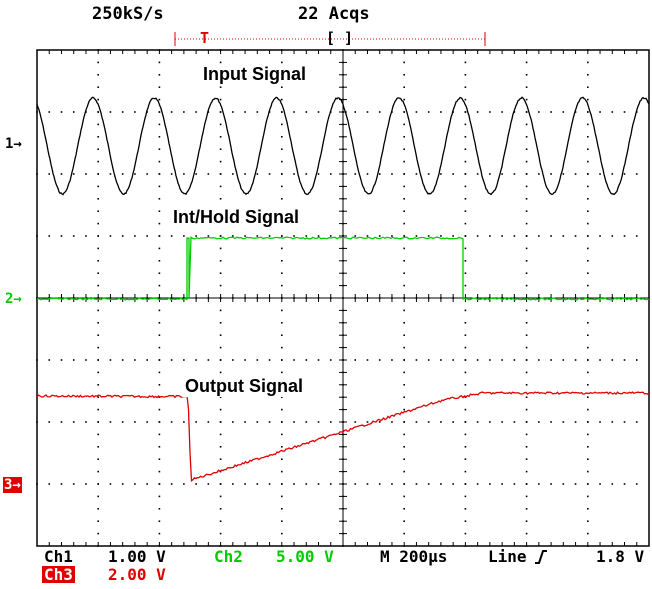 The height and width of the screenshot is (589, 652). I want to click on acquisition-count-readout: 22 Acqs, so click(334, 14).